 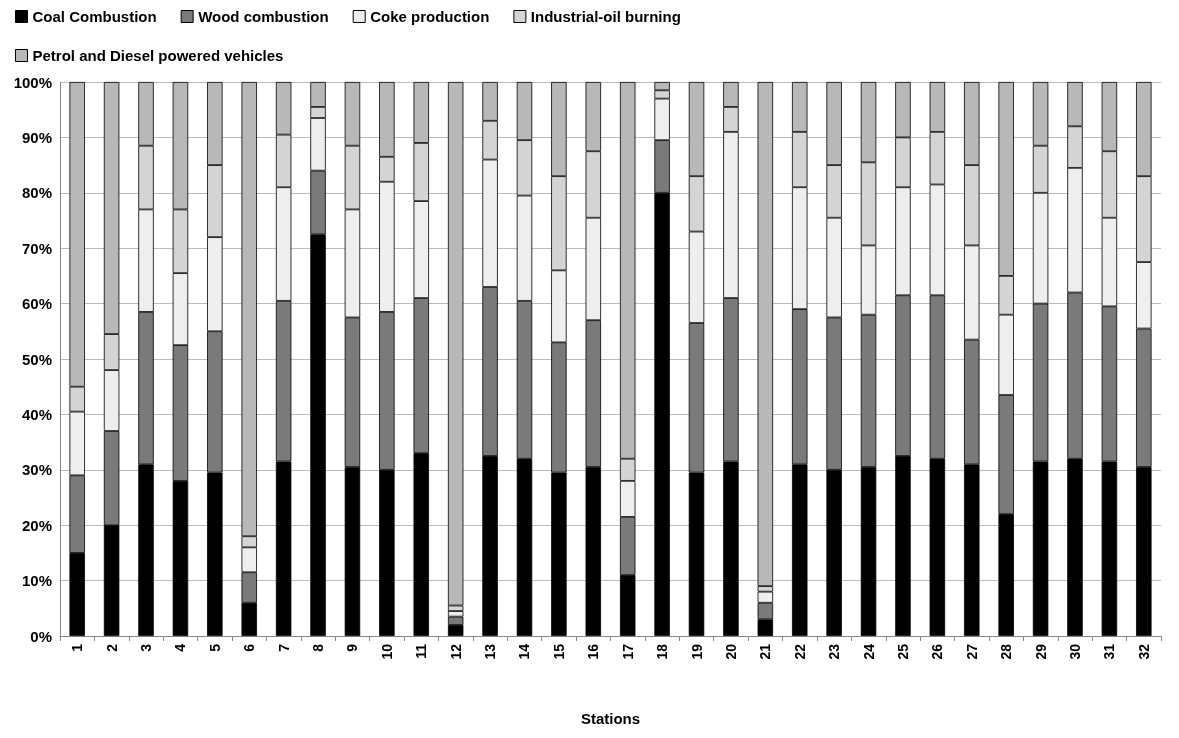 What do you see at coordinates (765, 651) in the screenshot?
I see `x-tick-label: 21` at bounding box center [765, 651].